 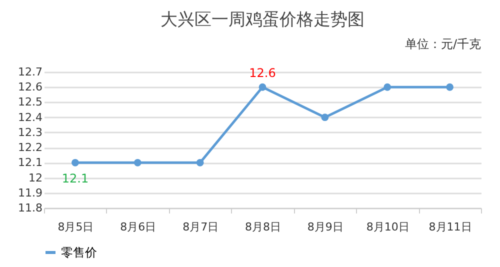 I want to click on y-tick-label: 12.7, so click(x=30, y=72).